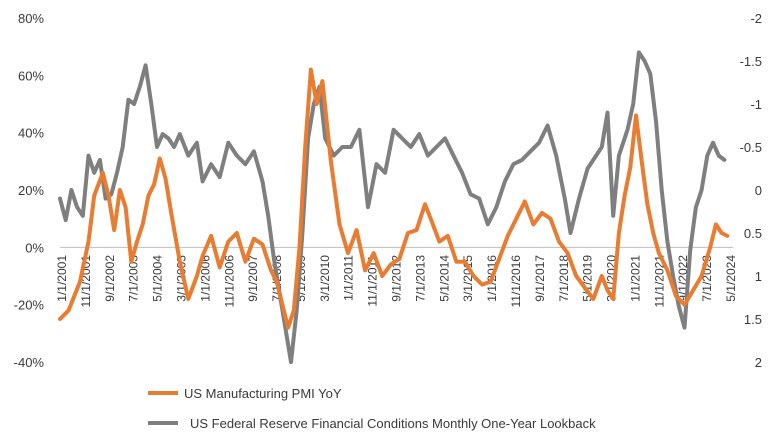 This screenshot has height=445, width=780. Describe the element at coordinates (229, 281) in the screenshot. I see `x-tick-label: 11/1/2006` at that location.